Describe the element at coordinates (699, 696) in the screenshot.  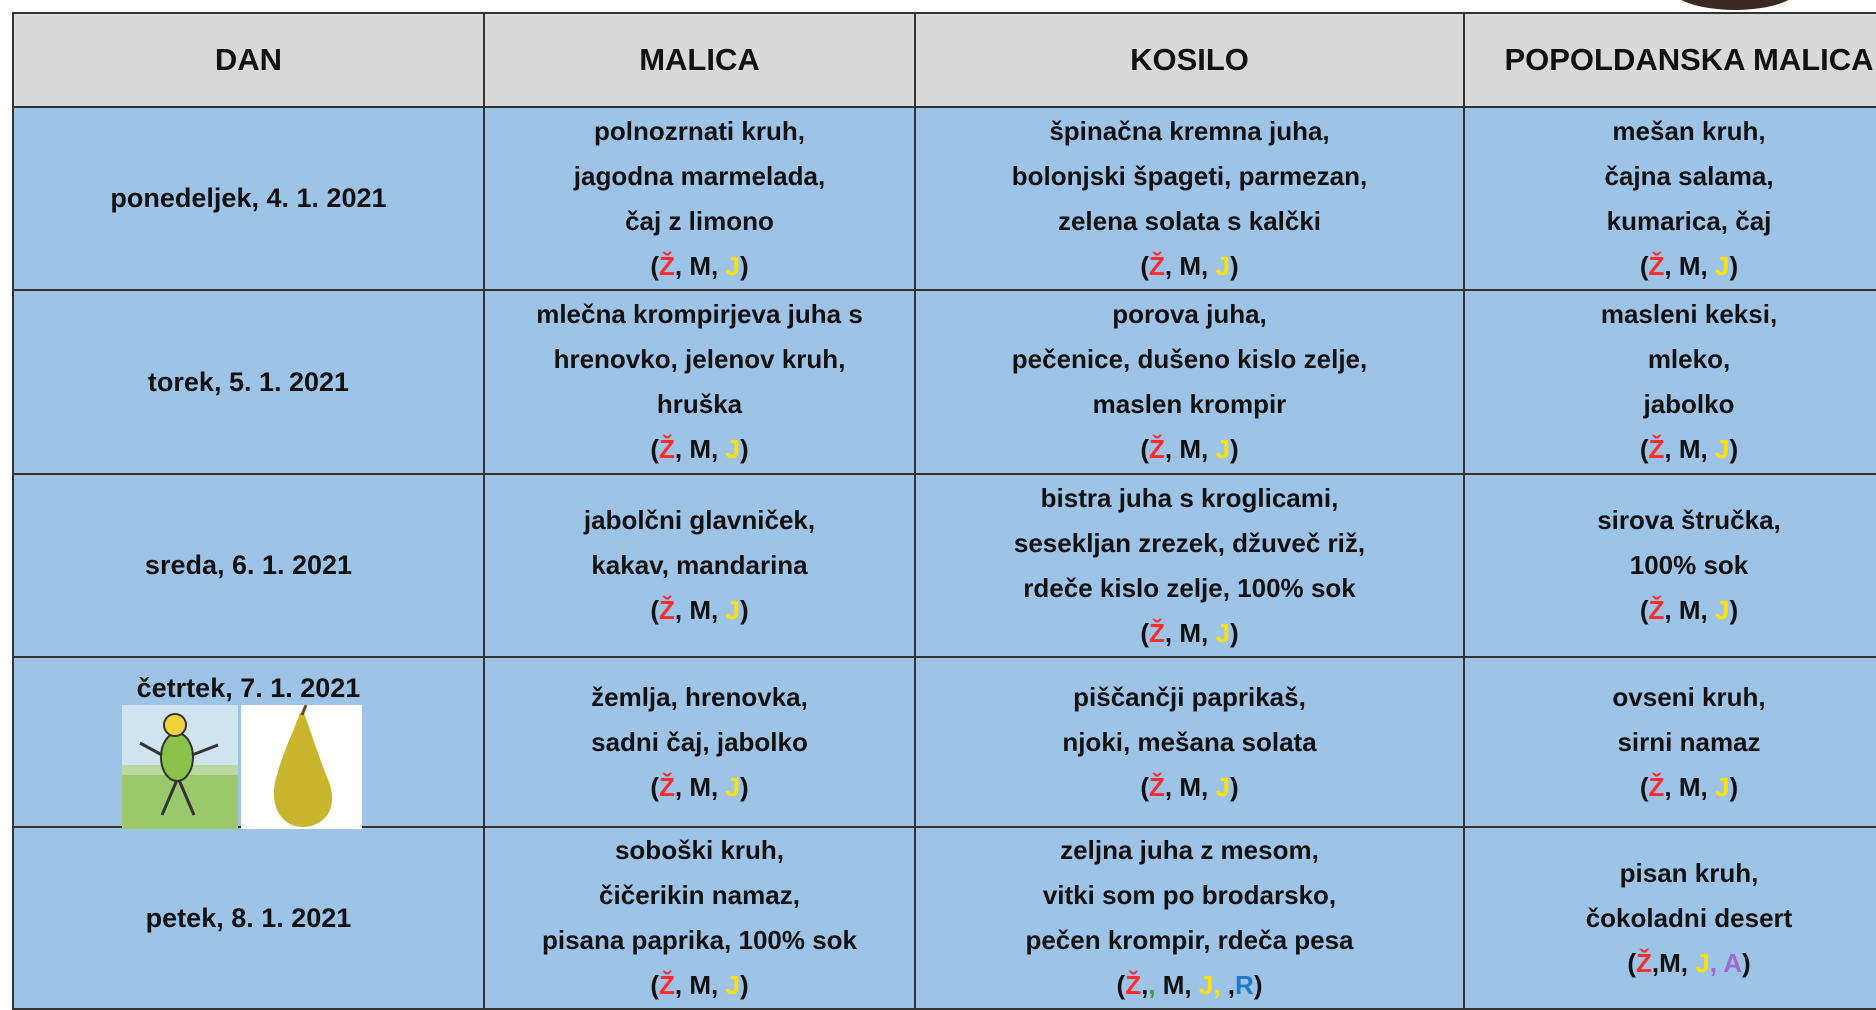
I see `meal-line: žemlja, hrenovka,` at that location.